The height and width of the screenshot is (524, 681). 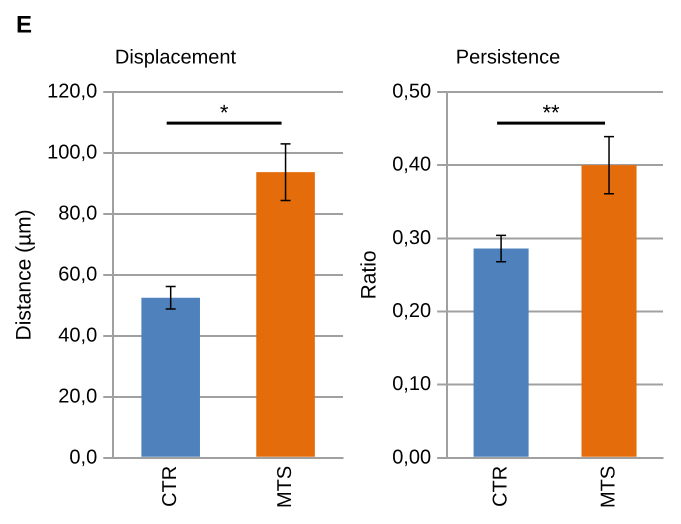 What do you see at coordinates (551, 113) in the screenshot?
I see `annotation: **` at bounding box center [551, 113].